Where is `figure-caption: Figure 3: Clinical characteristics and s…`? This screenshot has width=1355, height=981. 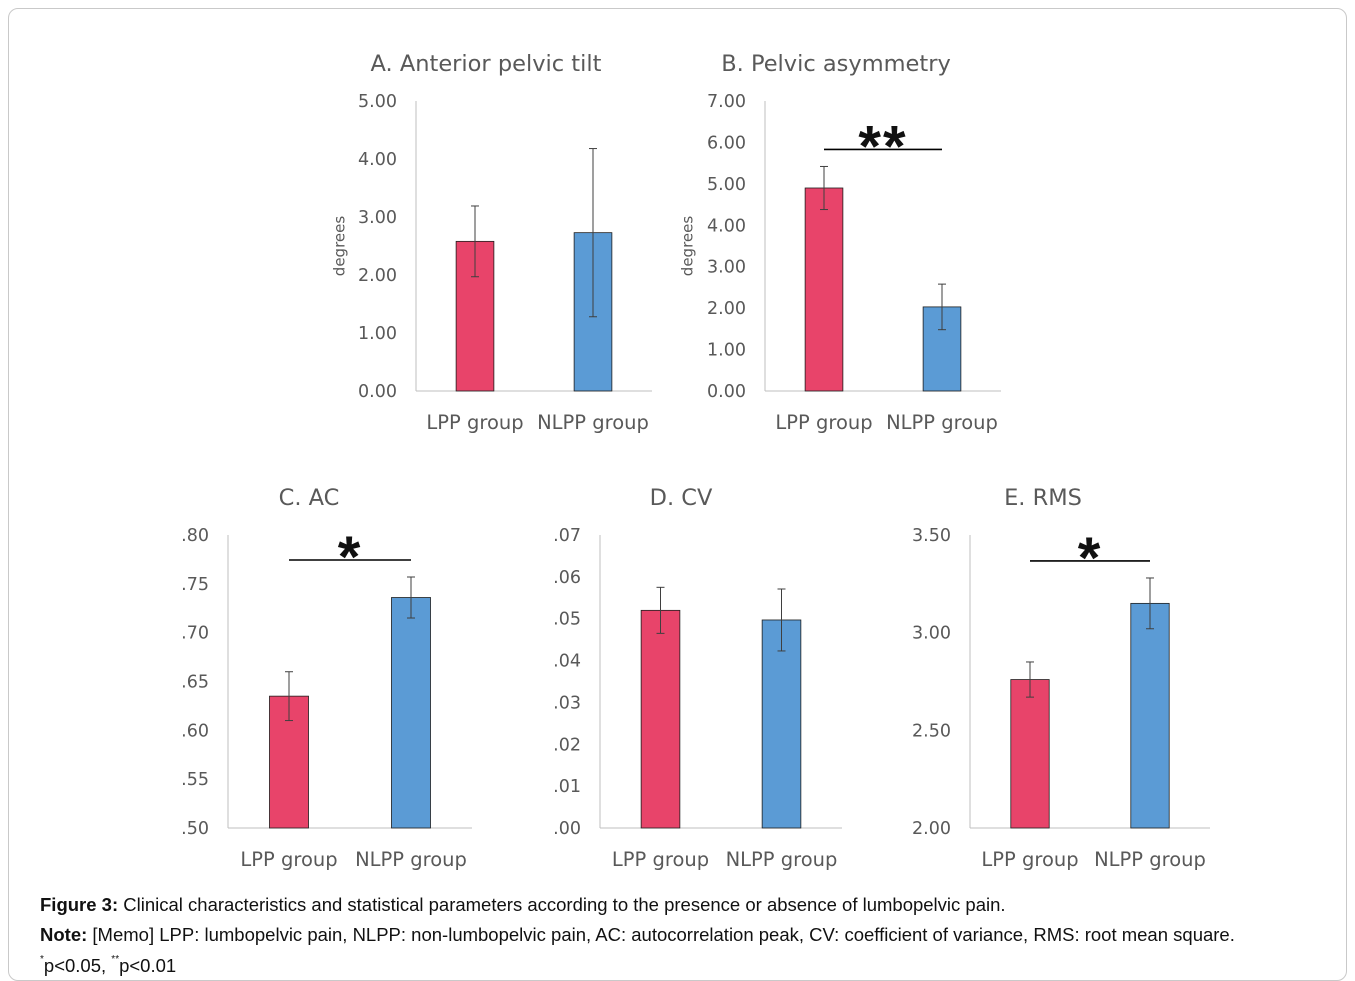 figure-caption: Figure 3: Clinical characteristics and s… is located at coordinates (523, 905).